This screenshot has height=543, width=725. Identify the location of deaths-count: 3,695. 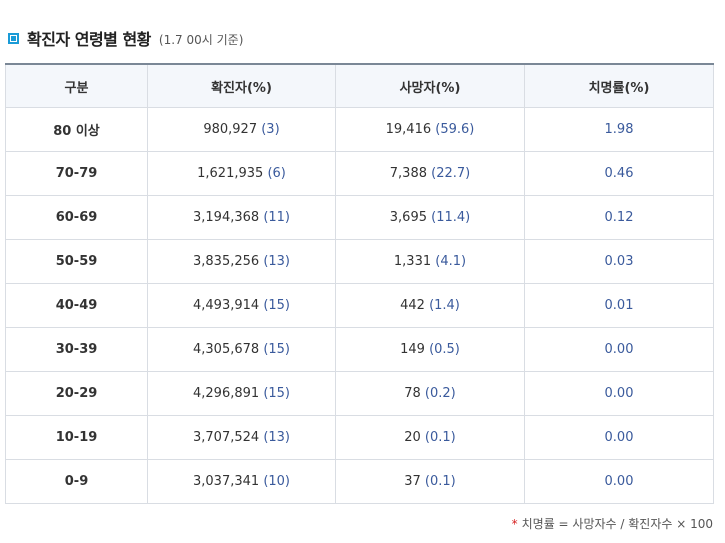
(408, 217).